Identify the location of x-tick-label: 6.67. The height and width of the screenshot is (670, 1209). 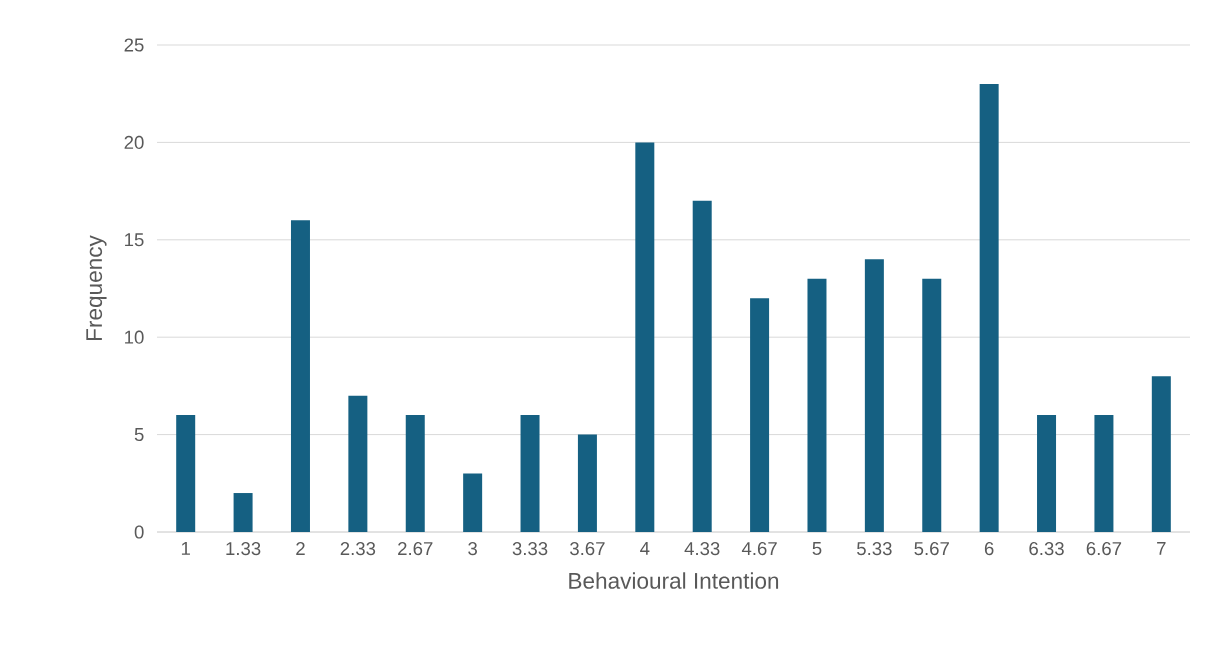
(1104, 548).